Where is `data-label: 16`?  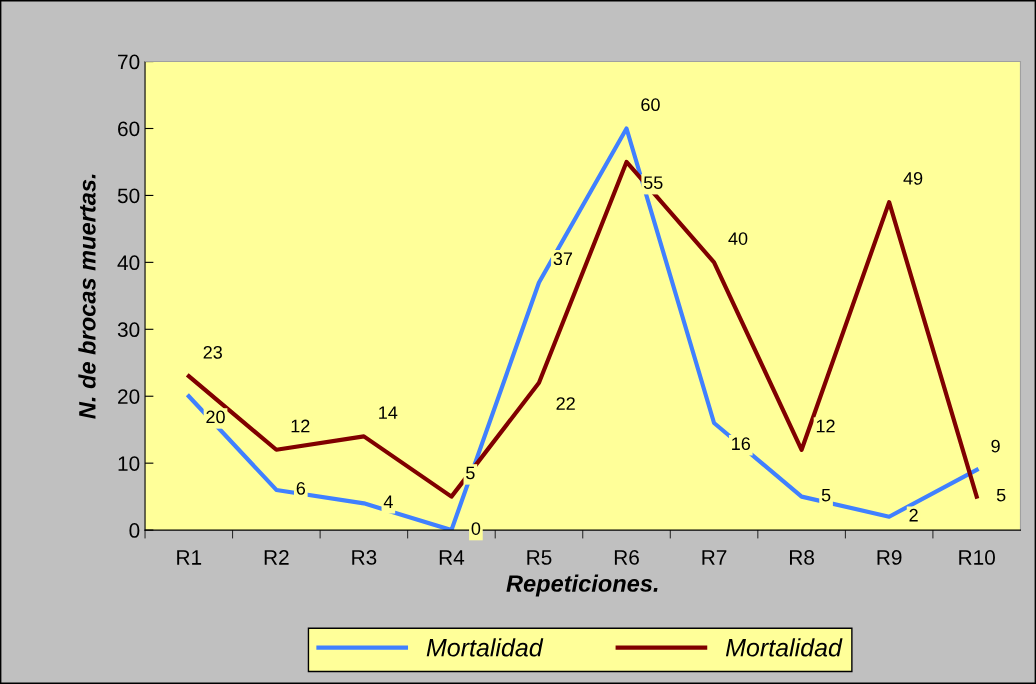
data-label: 16 is located at coordinates (741, 444).